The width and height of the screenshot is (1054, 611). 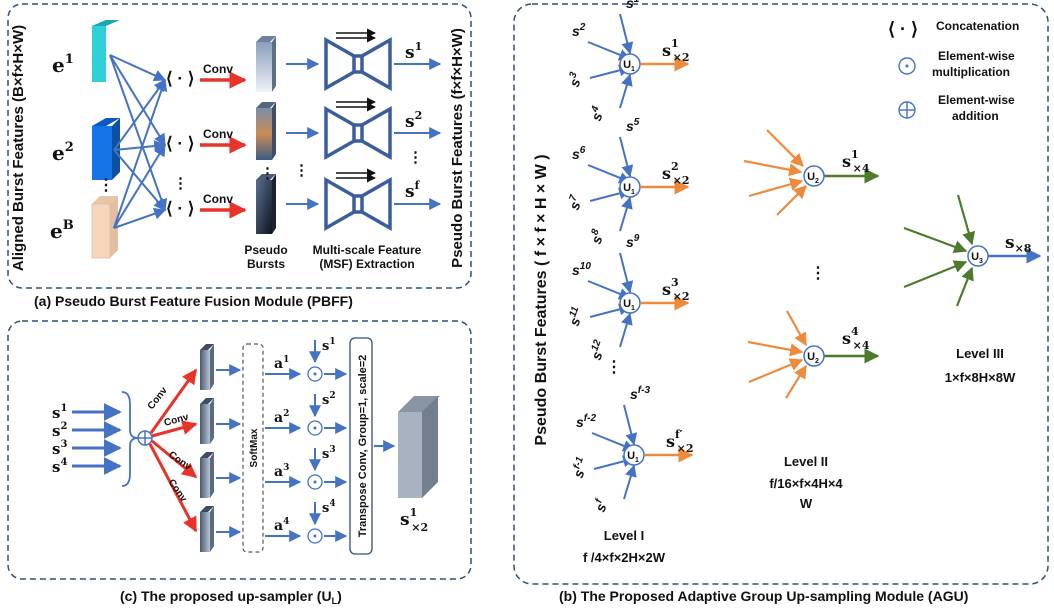 What do you see at coordinates (207, 448) in the screenshot?
I see `upsampler-features` at bounding box center [207, 448].